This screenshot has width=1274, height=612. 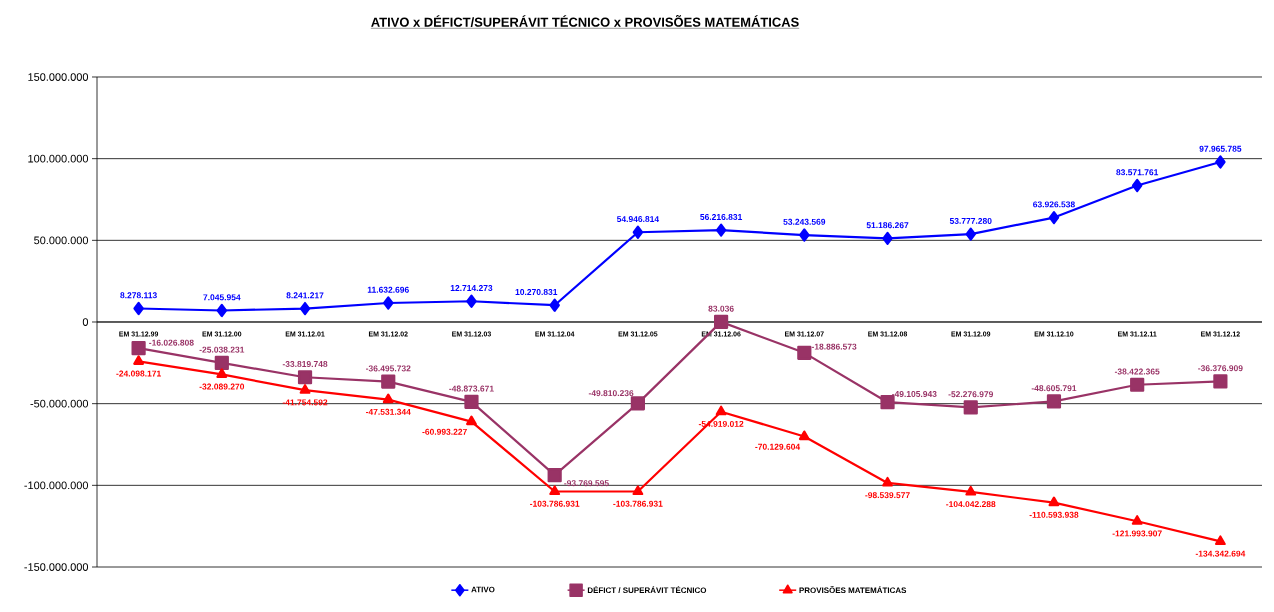 I want to click on y-tick-label: 100.000.000, so click(x=58, y=158).